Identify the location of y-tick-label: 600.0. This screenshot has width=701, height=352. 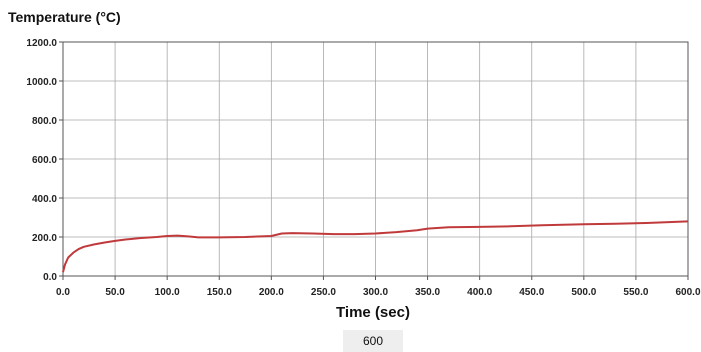
(44, 160).